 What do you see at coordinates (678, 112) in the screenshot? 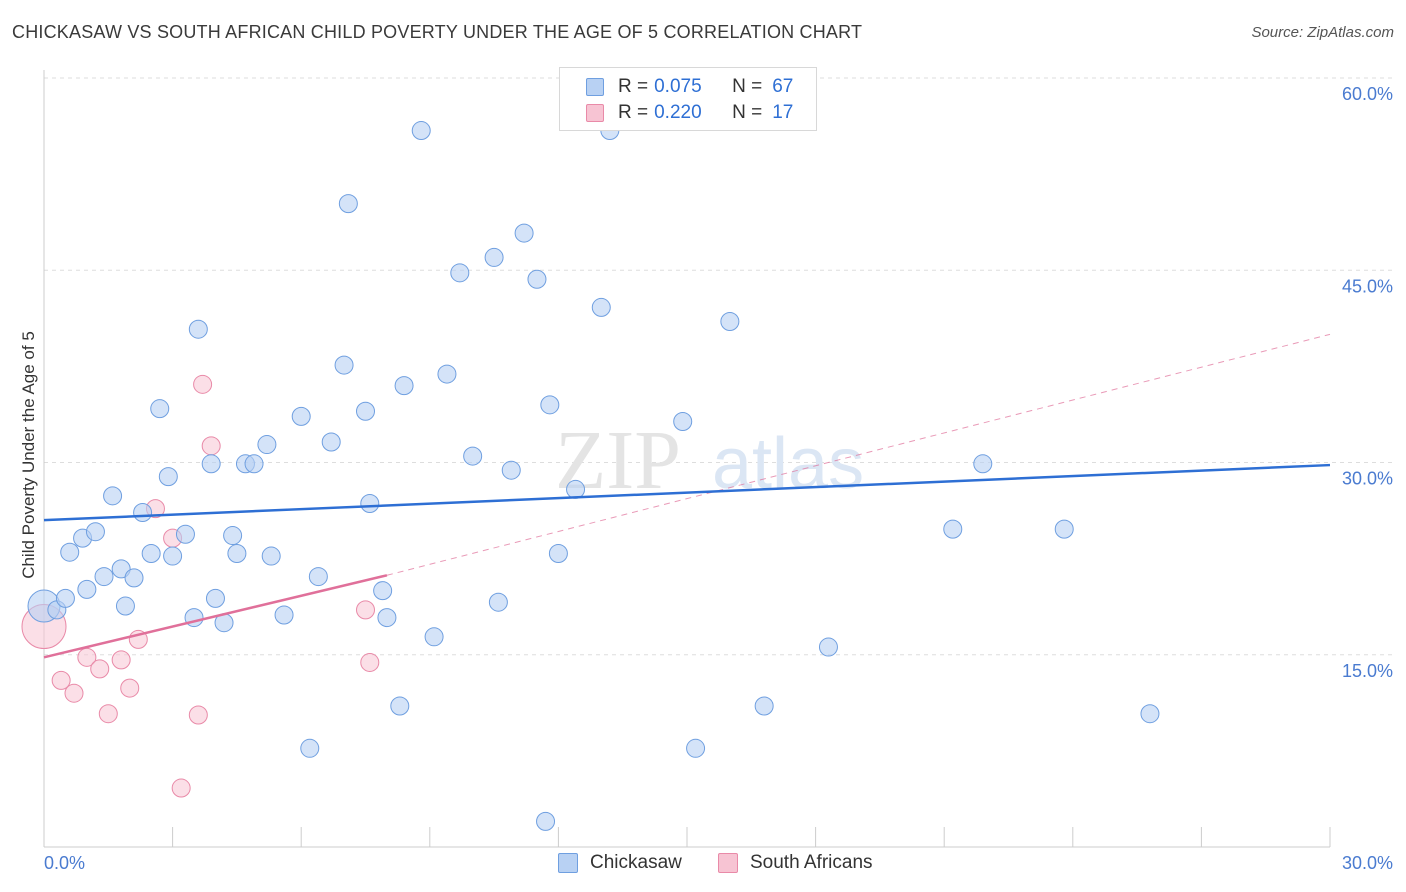
I see `legend-r-value: 0.220` at bounding box center [678, 112].